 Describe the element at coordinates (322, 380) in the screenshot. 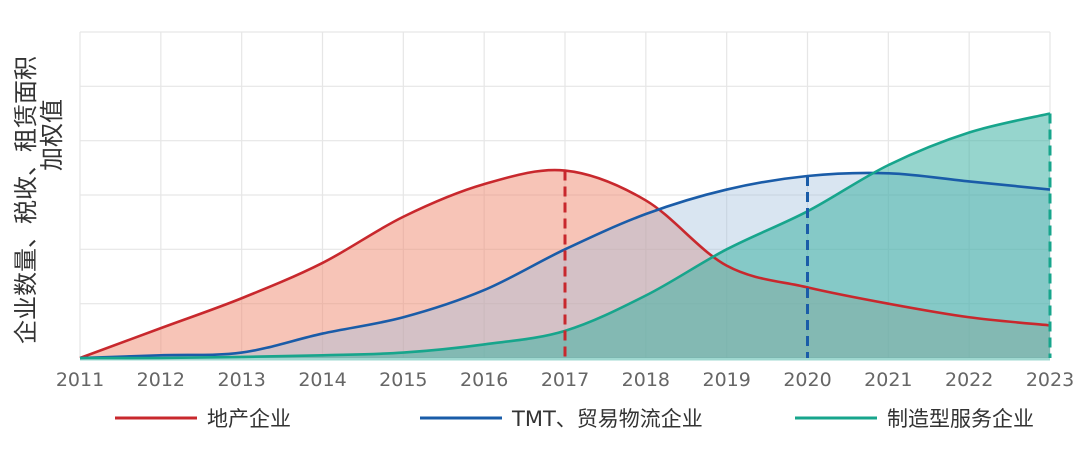

I see `x-tick-label: 2014` at that location.